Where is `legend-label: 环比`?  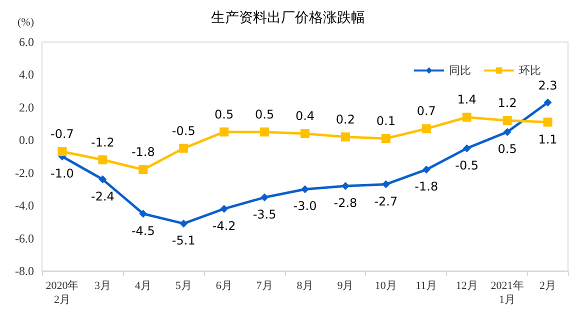
legend-label: 环比 is located at coordinates (530, 70).